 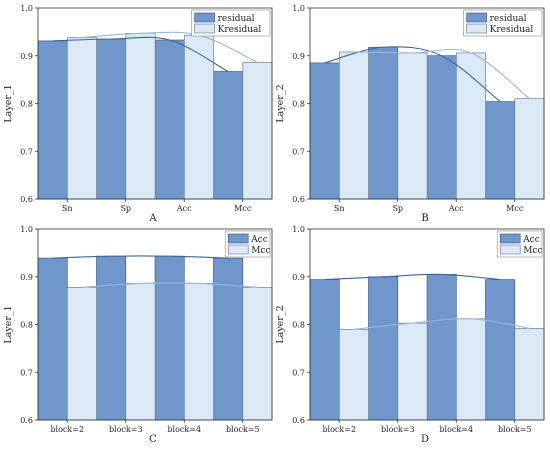 What do you see at coordinates (425, 439) in the screenshot?
I see `panel-label: D` at bounding box center [425, 439].